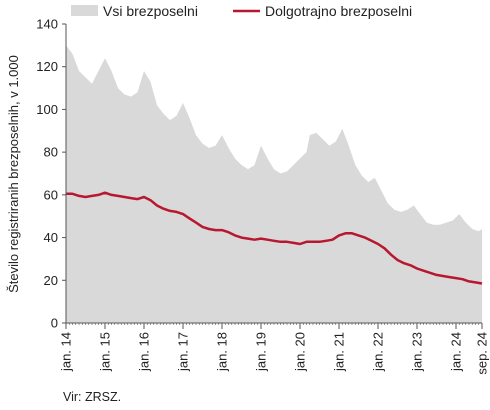 This screenshot has width=490, height=410. Describe the element at coordinates (84, 10) in the screenshot. I see `legend-swatch-all-unemployed` at that location.